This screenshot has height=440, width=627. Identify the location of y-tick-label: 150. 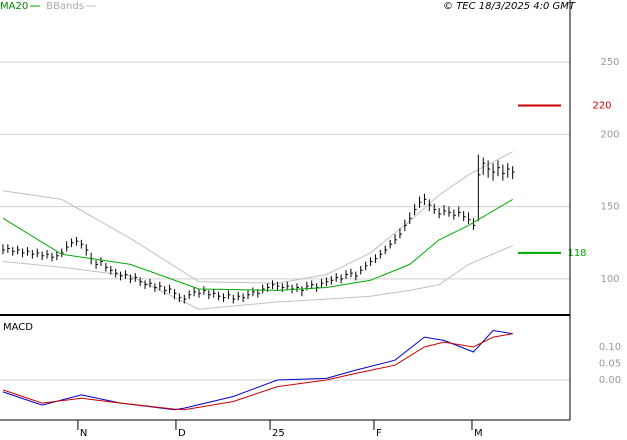
(609, 207).